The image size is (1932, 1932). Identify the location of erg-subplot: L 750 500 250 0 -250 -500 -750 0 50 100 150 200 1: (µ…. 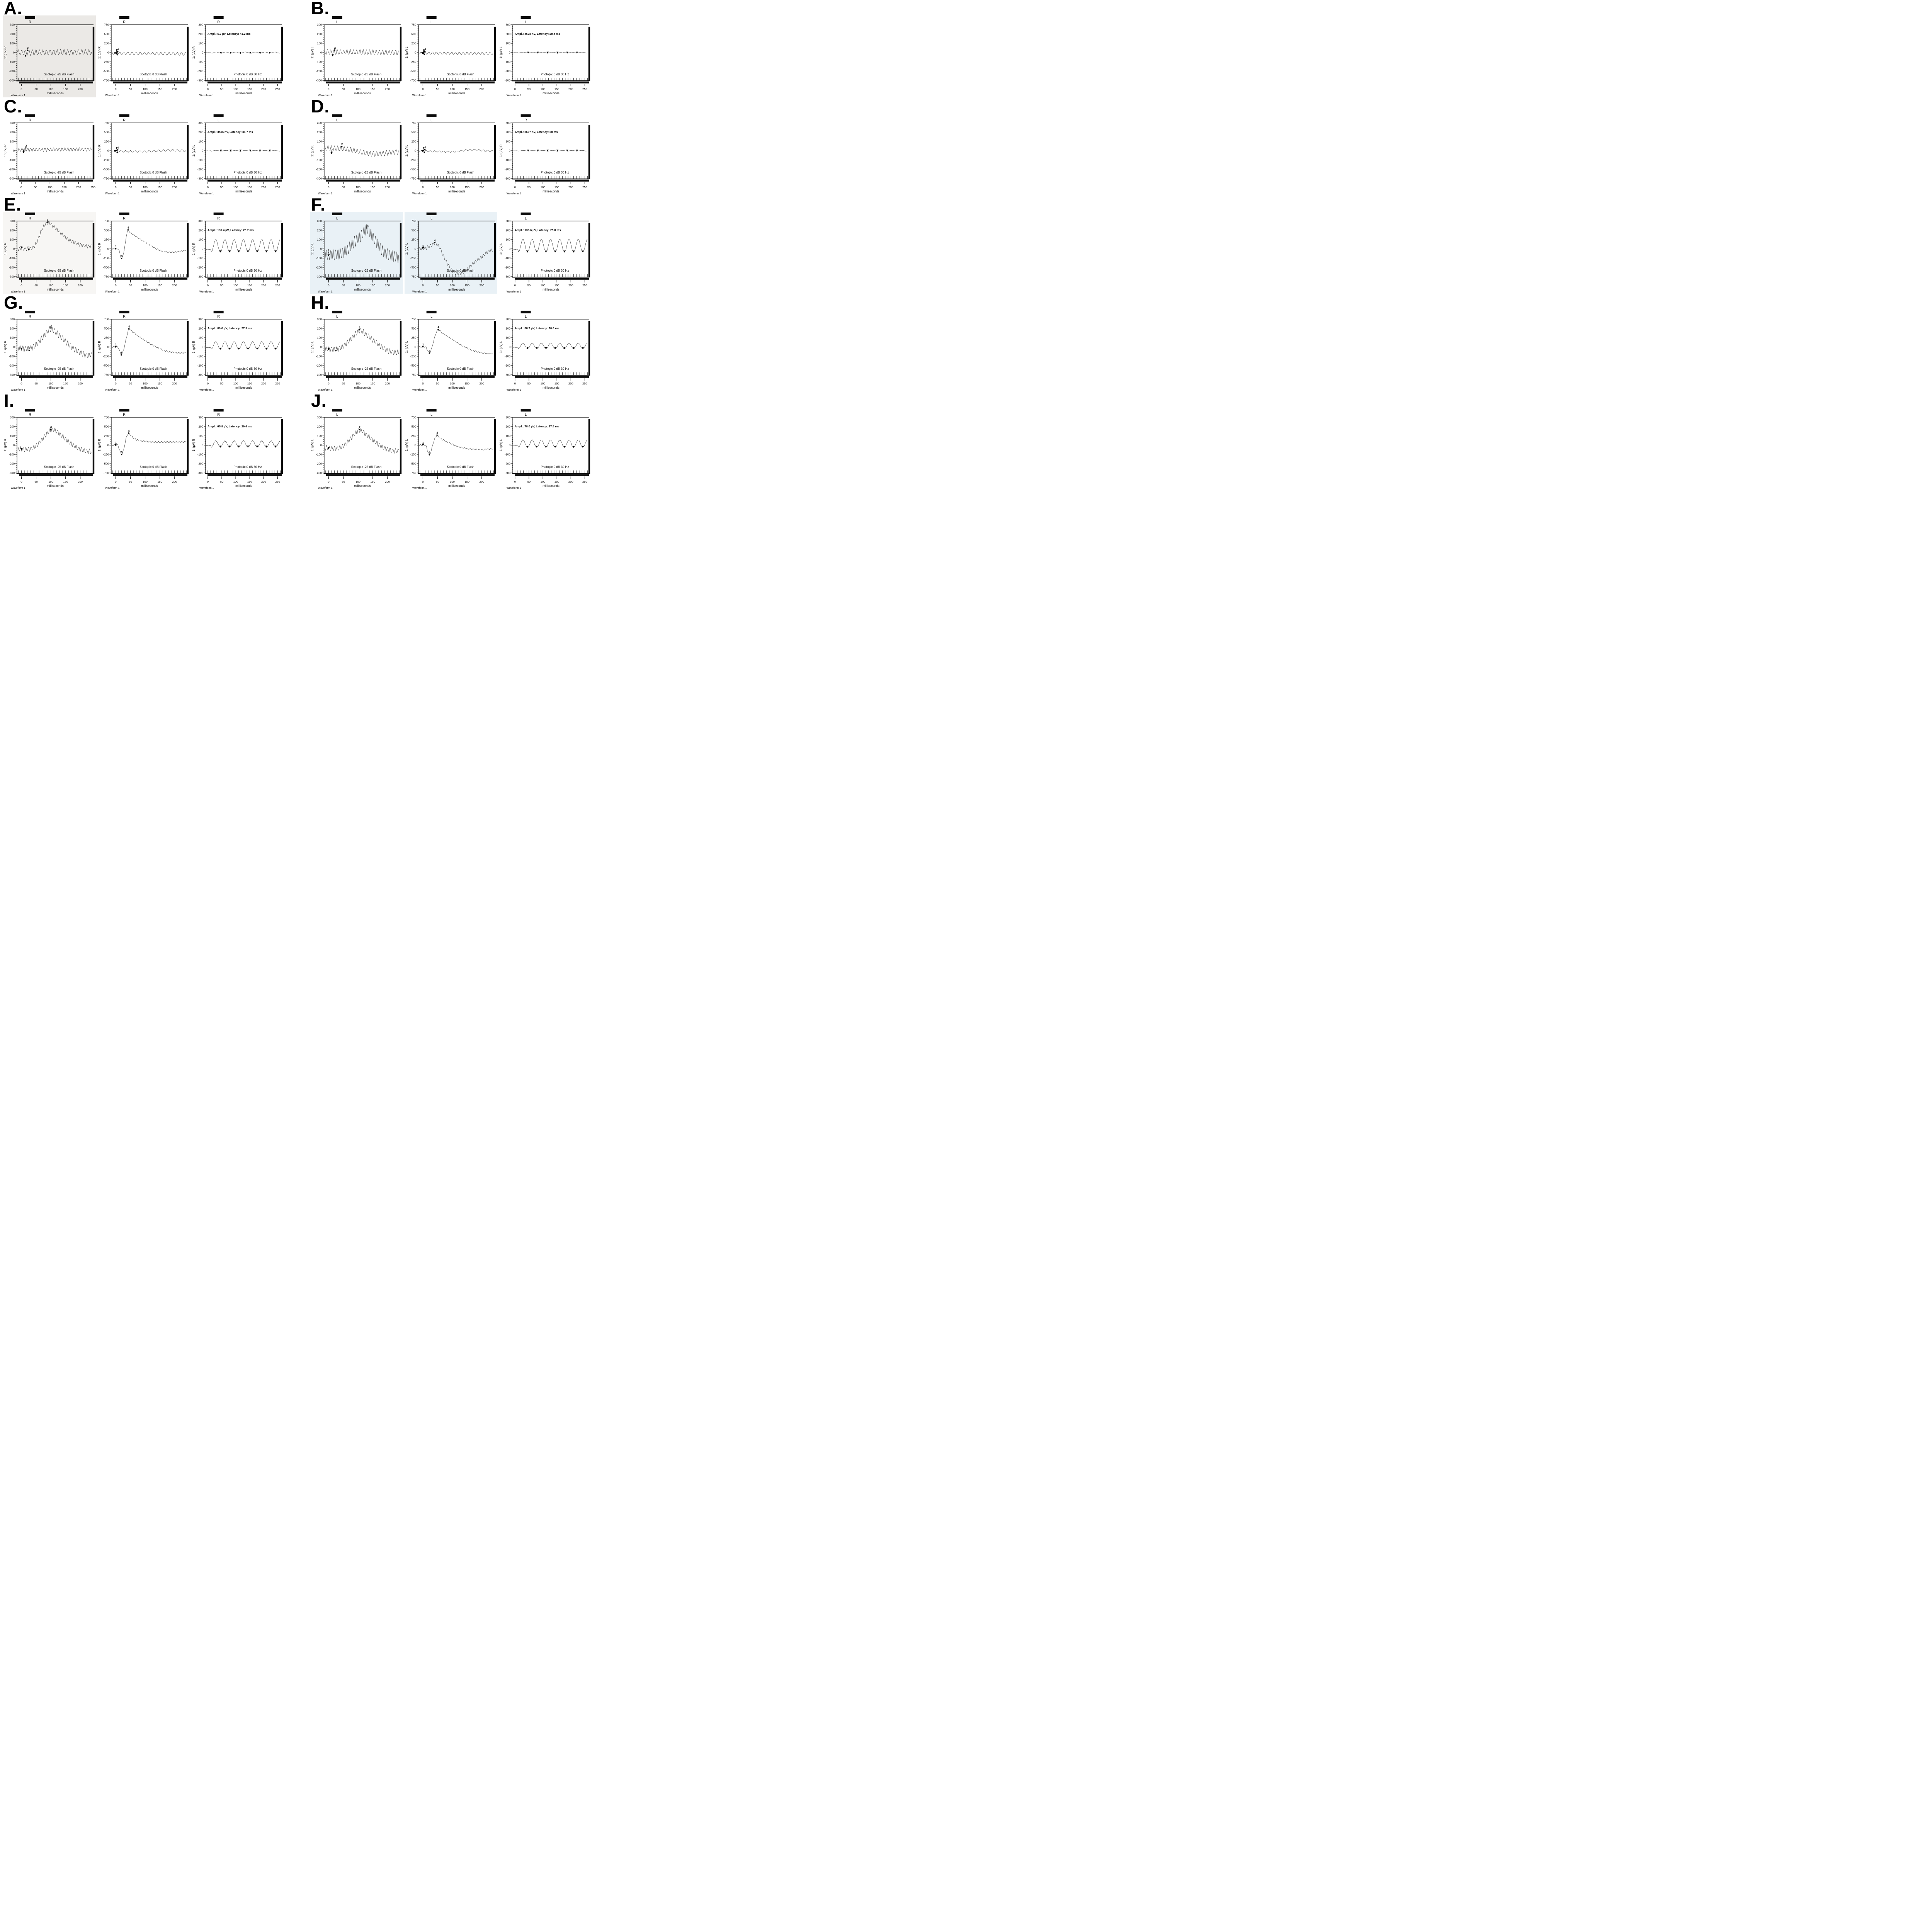
(451, 253).